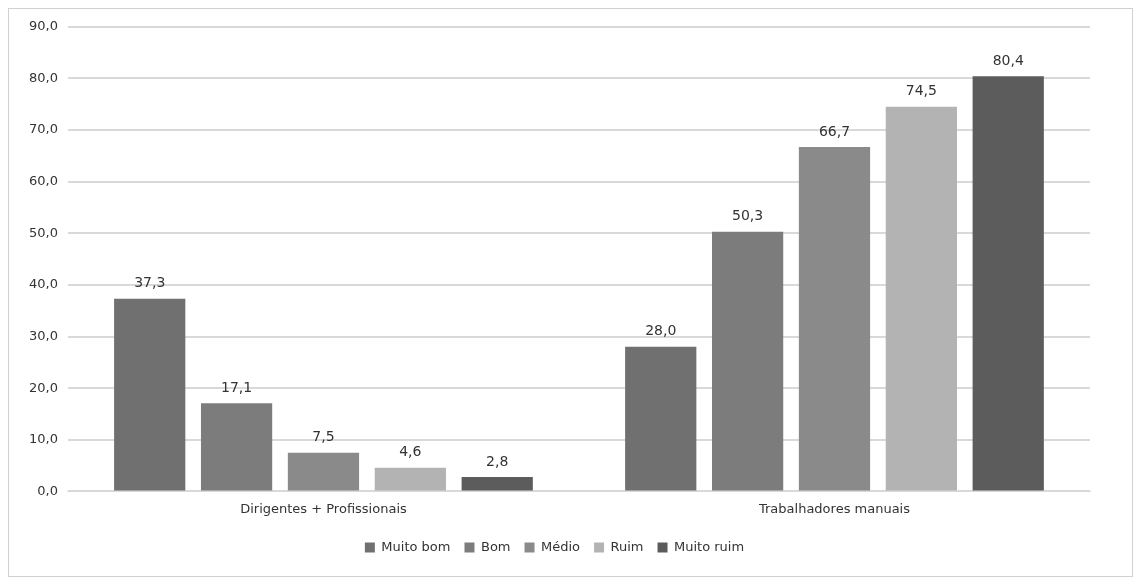 The height and width of the screenshot is (585, 1141). I want to click on data-label: 50,3, so click(748, 215).